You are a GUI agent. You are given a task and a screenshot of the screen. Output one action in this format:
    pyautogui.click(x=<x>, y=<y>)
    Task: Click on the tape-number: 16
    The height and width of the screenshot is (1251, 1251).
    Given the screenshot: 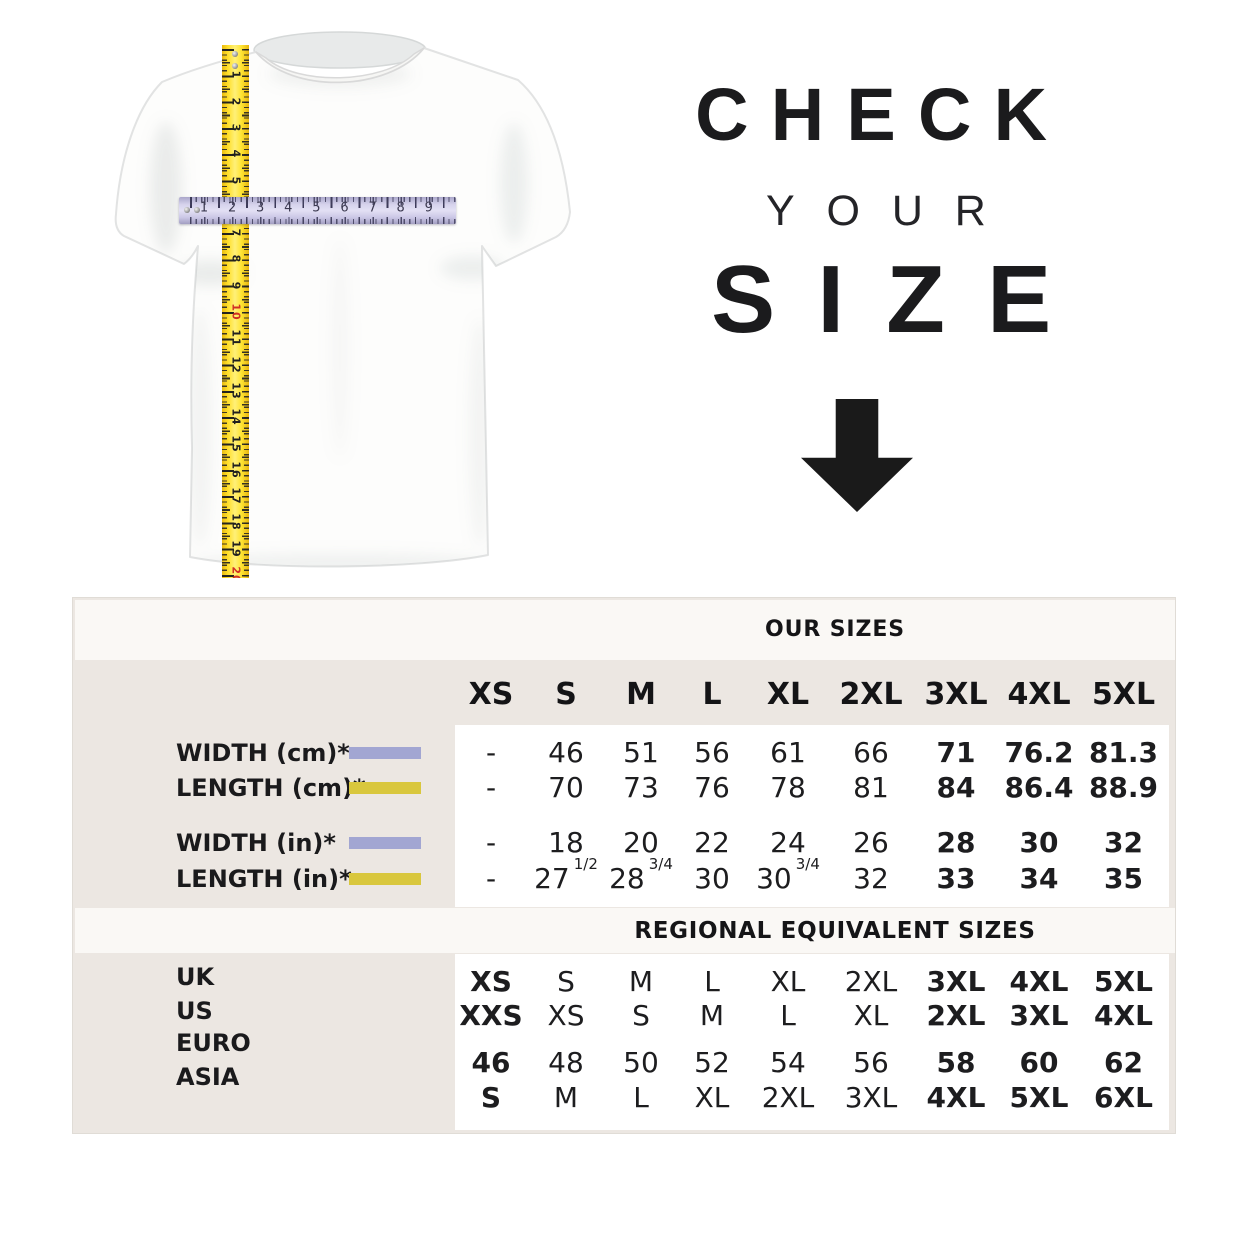 What is the action you would take?
    pyautogui.click(x=235, y=470)
    